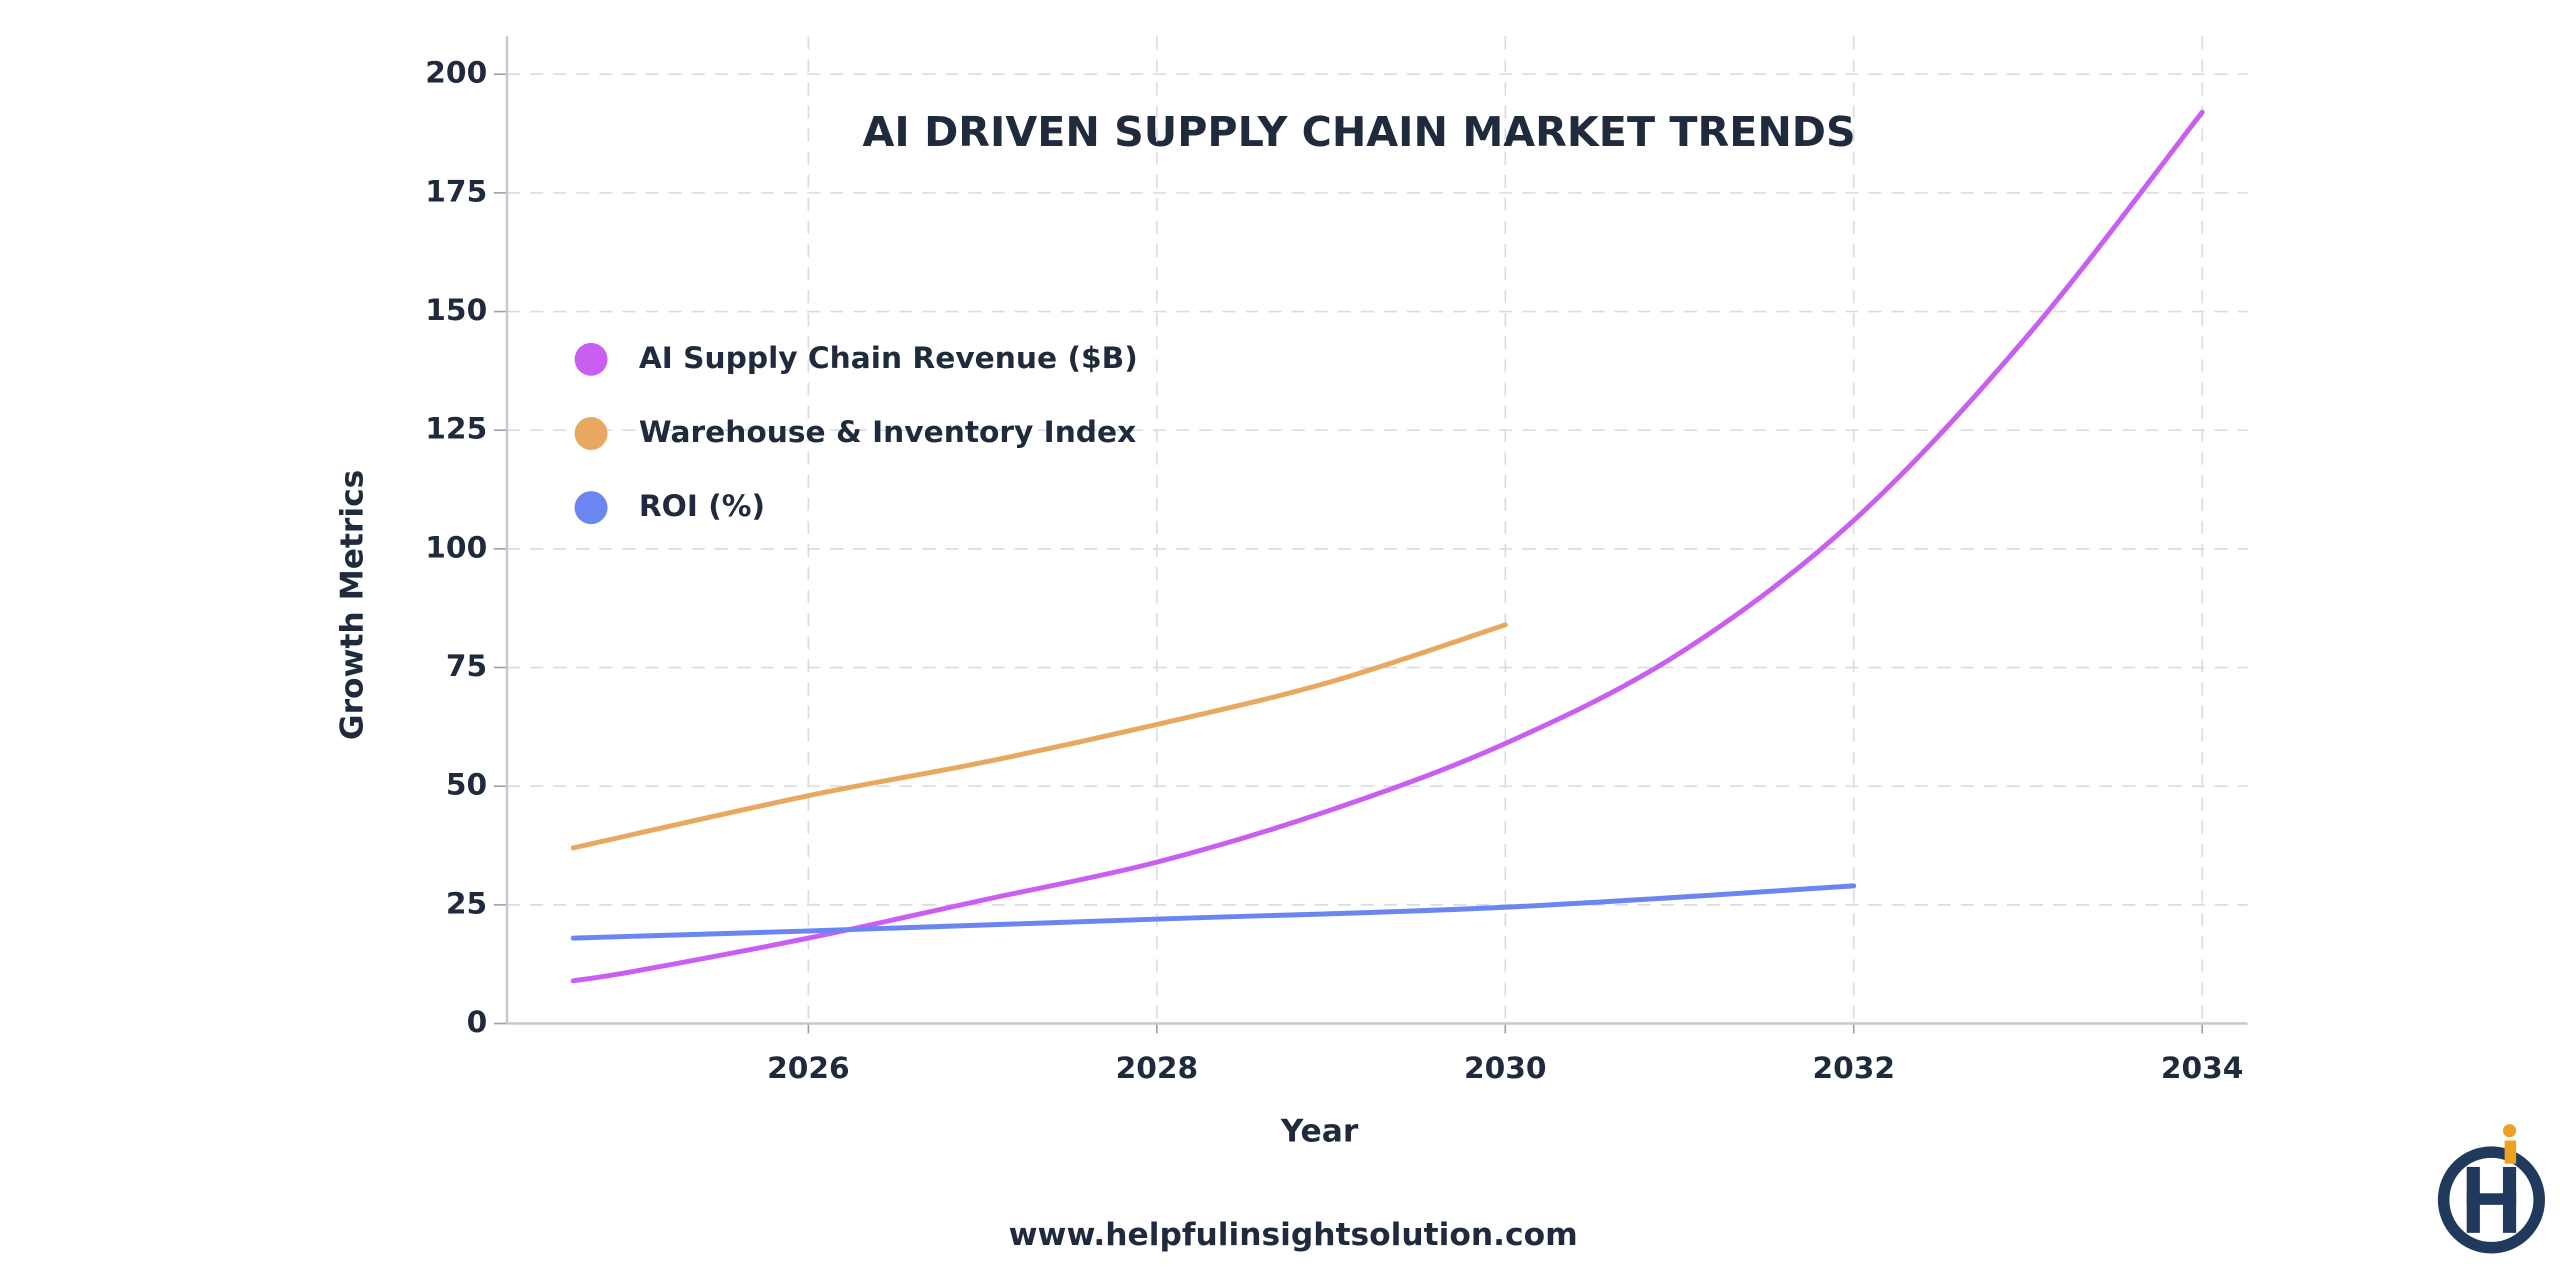 This screenshot has height=1279, width=2560. Describe the element at coordinates (456, 309) in the screenshot. I see `y-tick-label: 150` at that location.